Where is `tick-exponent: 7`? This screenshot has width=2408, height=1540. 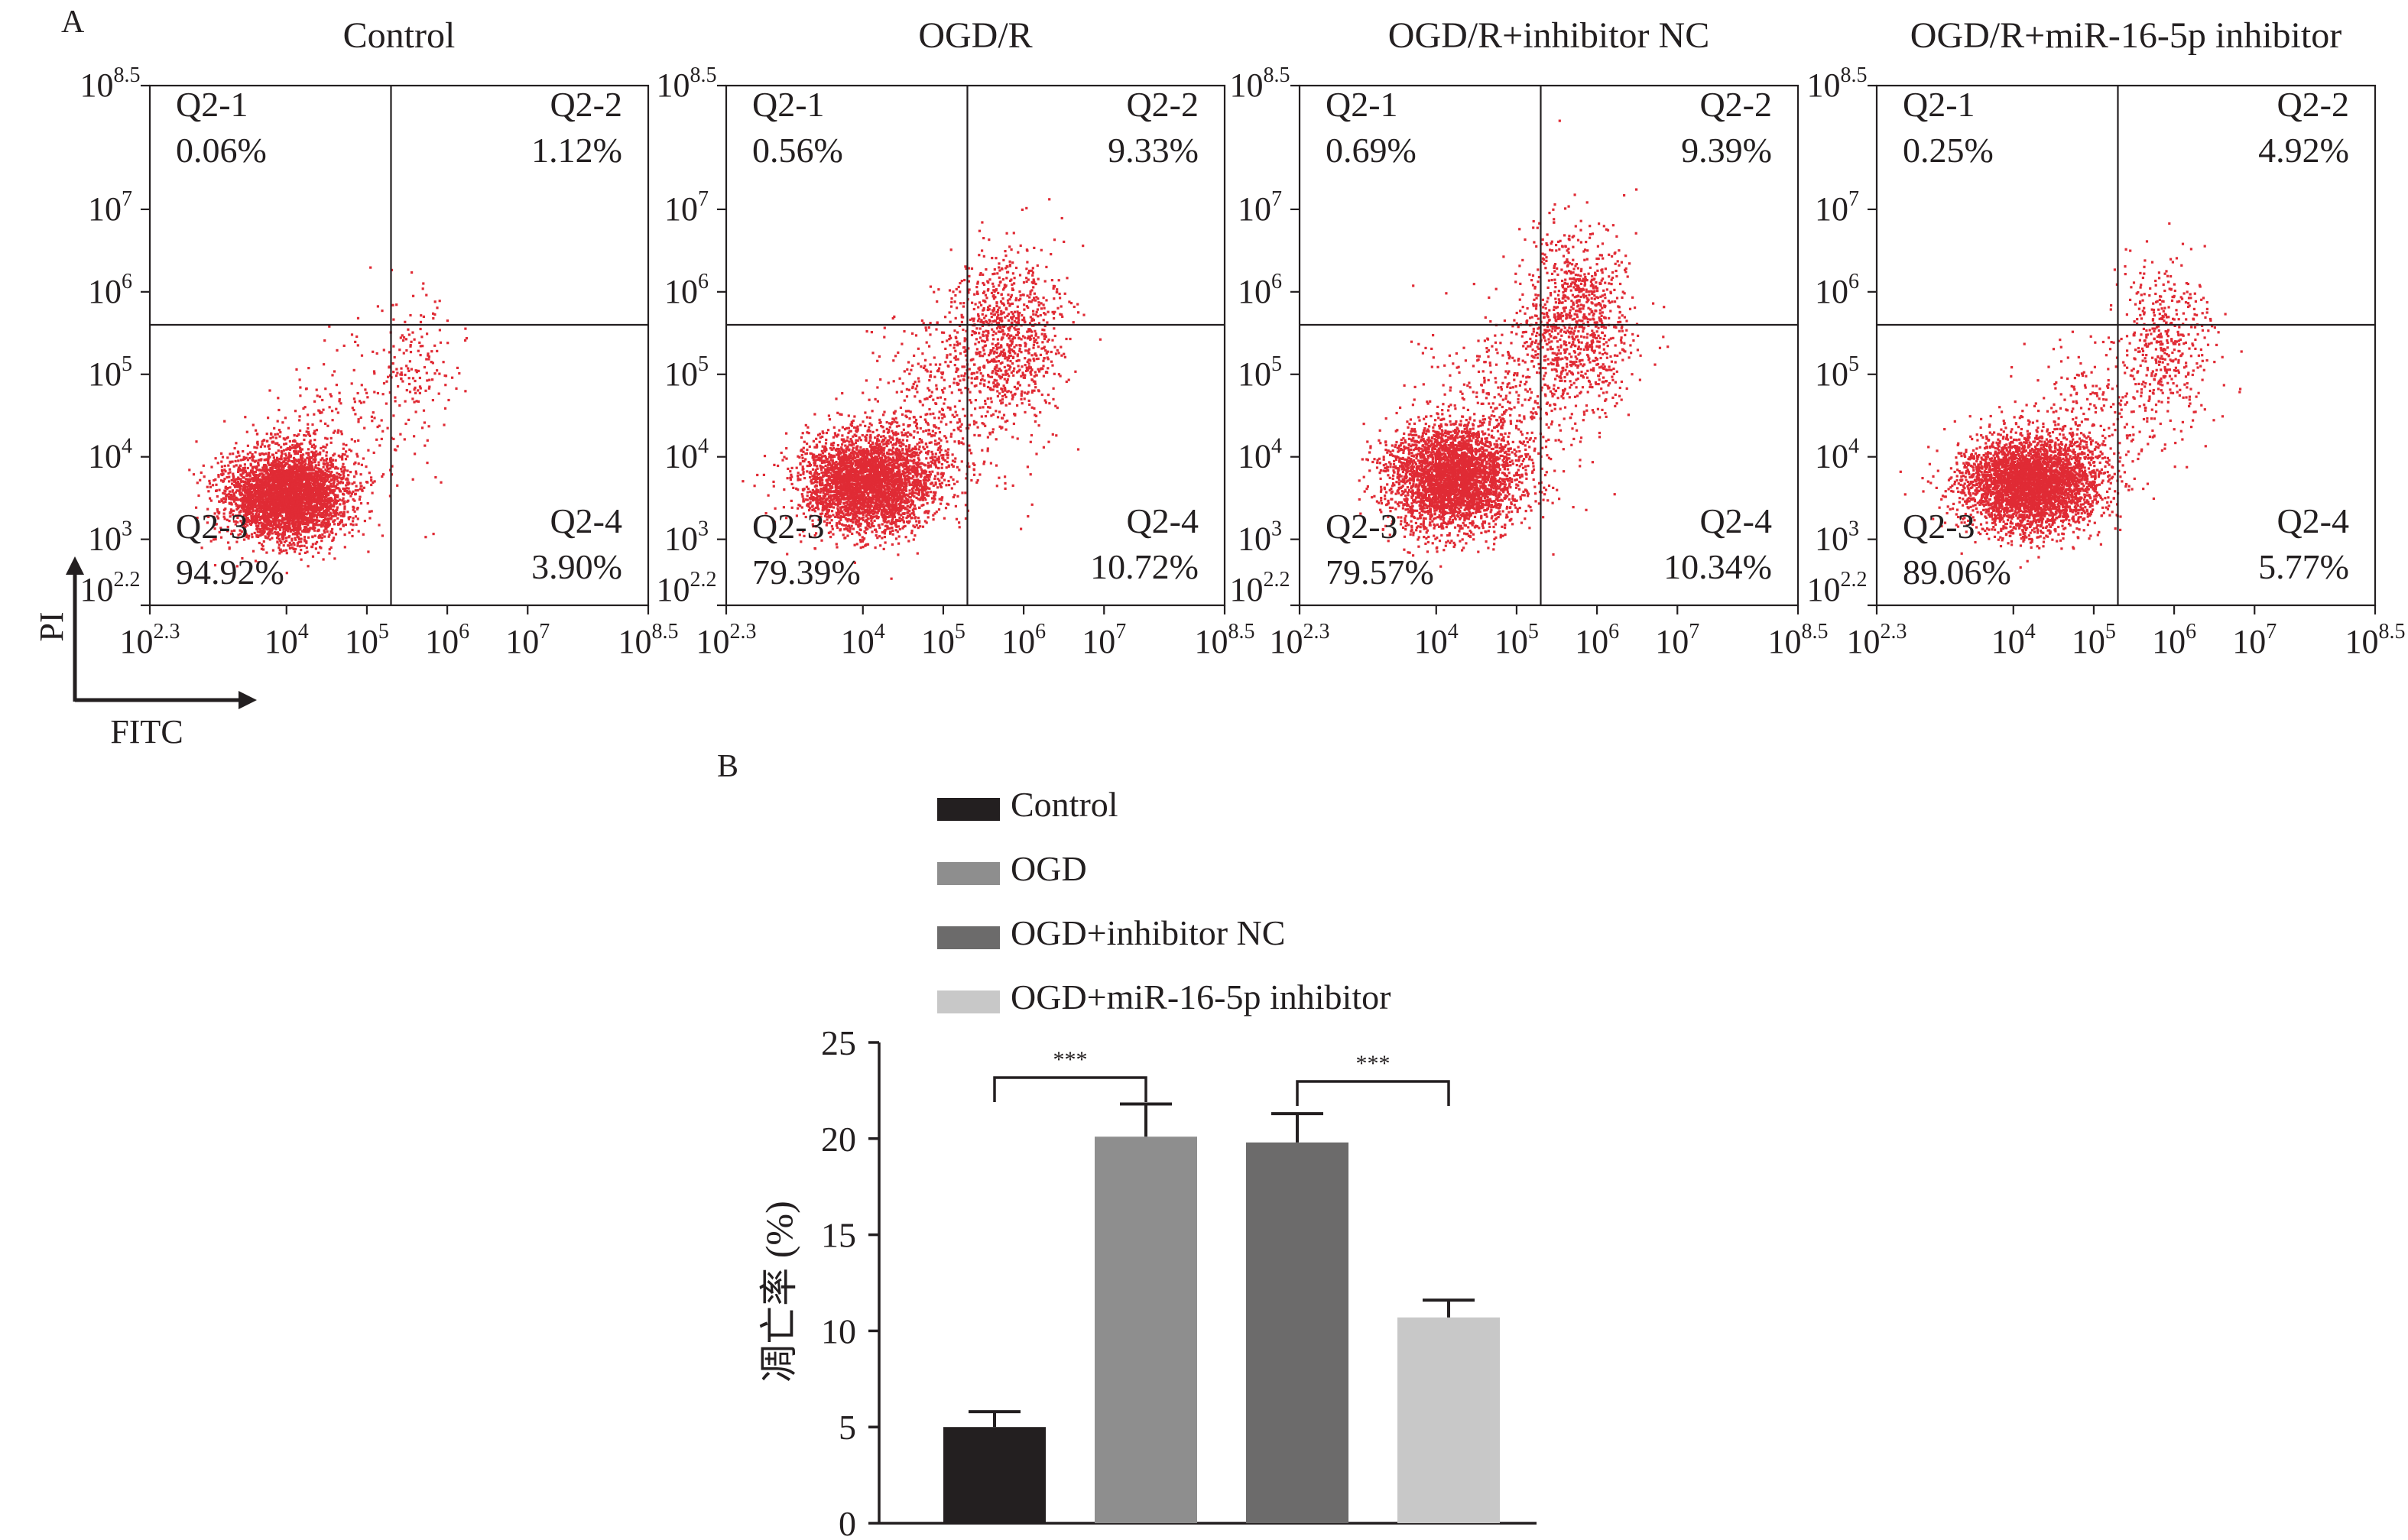 tick-exponent: 7 is located at coordinates (127, 199).